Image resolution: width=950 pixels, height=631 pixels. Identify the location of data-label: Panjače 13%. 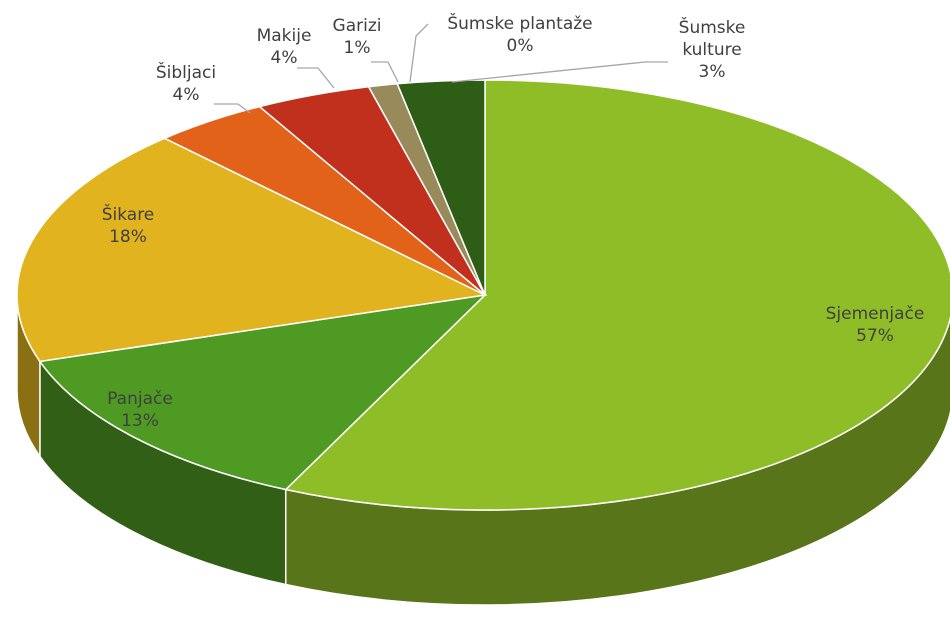
(140, 410).